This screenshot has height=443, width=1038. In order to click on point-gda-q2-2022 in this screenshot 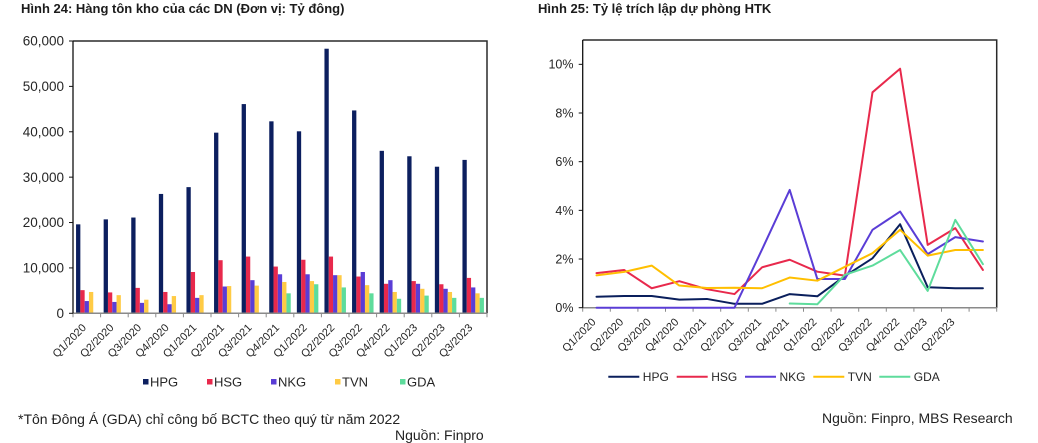, I will do `click(845, 275)`.